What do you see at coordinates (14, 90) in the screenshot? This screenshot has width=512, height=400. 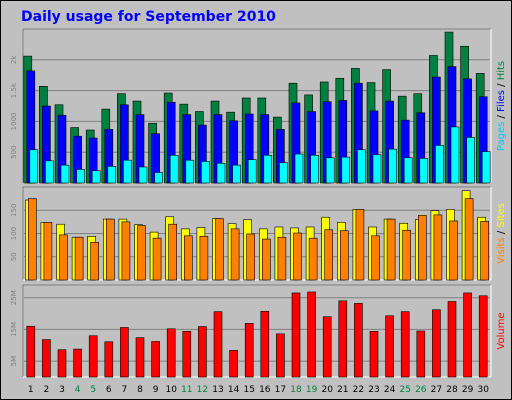 I see `y-tick-label-hits: 1.5k` at bounding box center [14, 90].